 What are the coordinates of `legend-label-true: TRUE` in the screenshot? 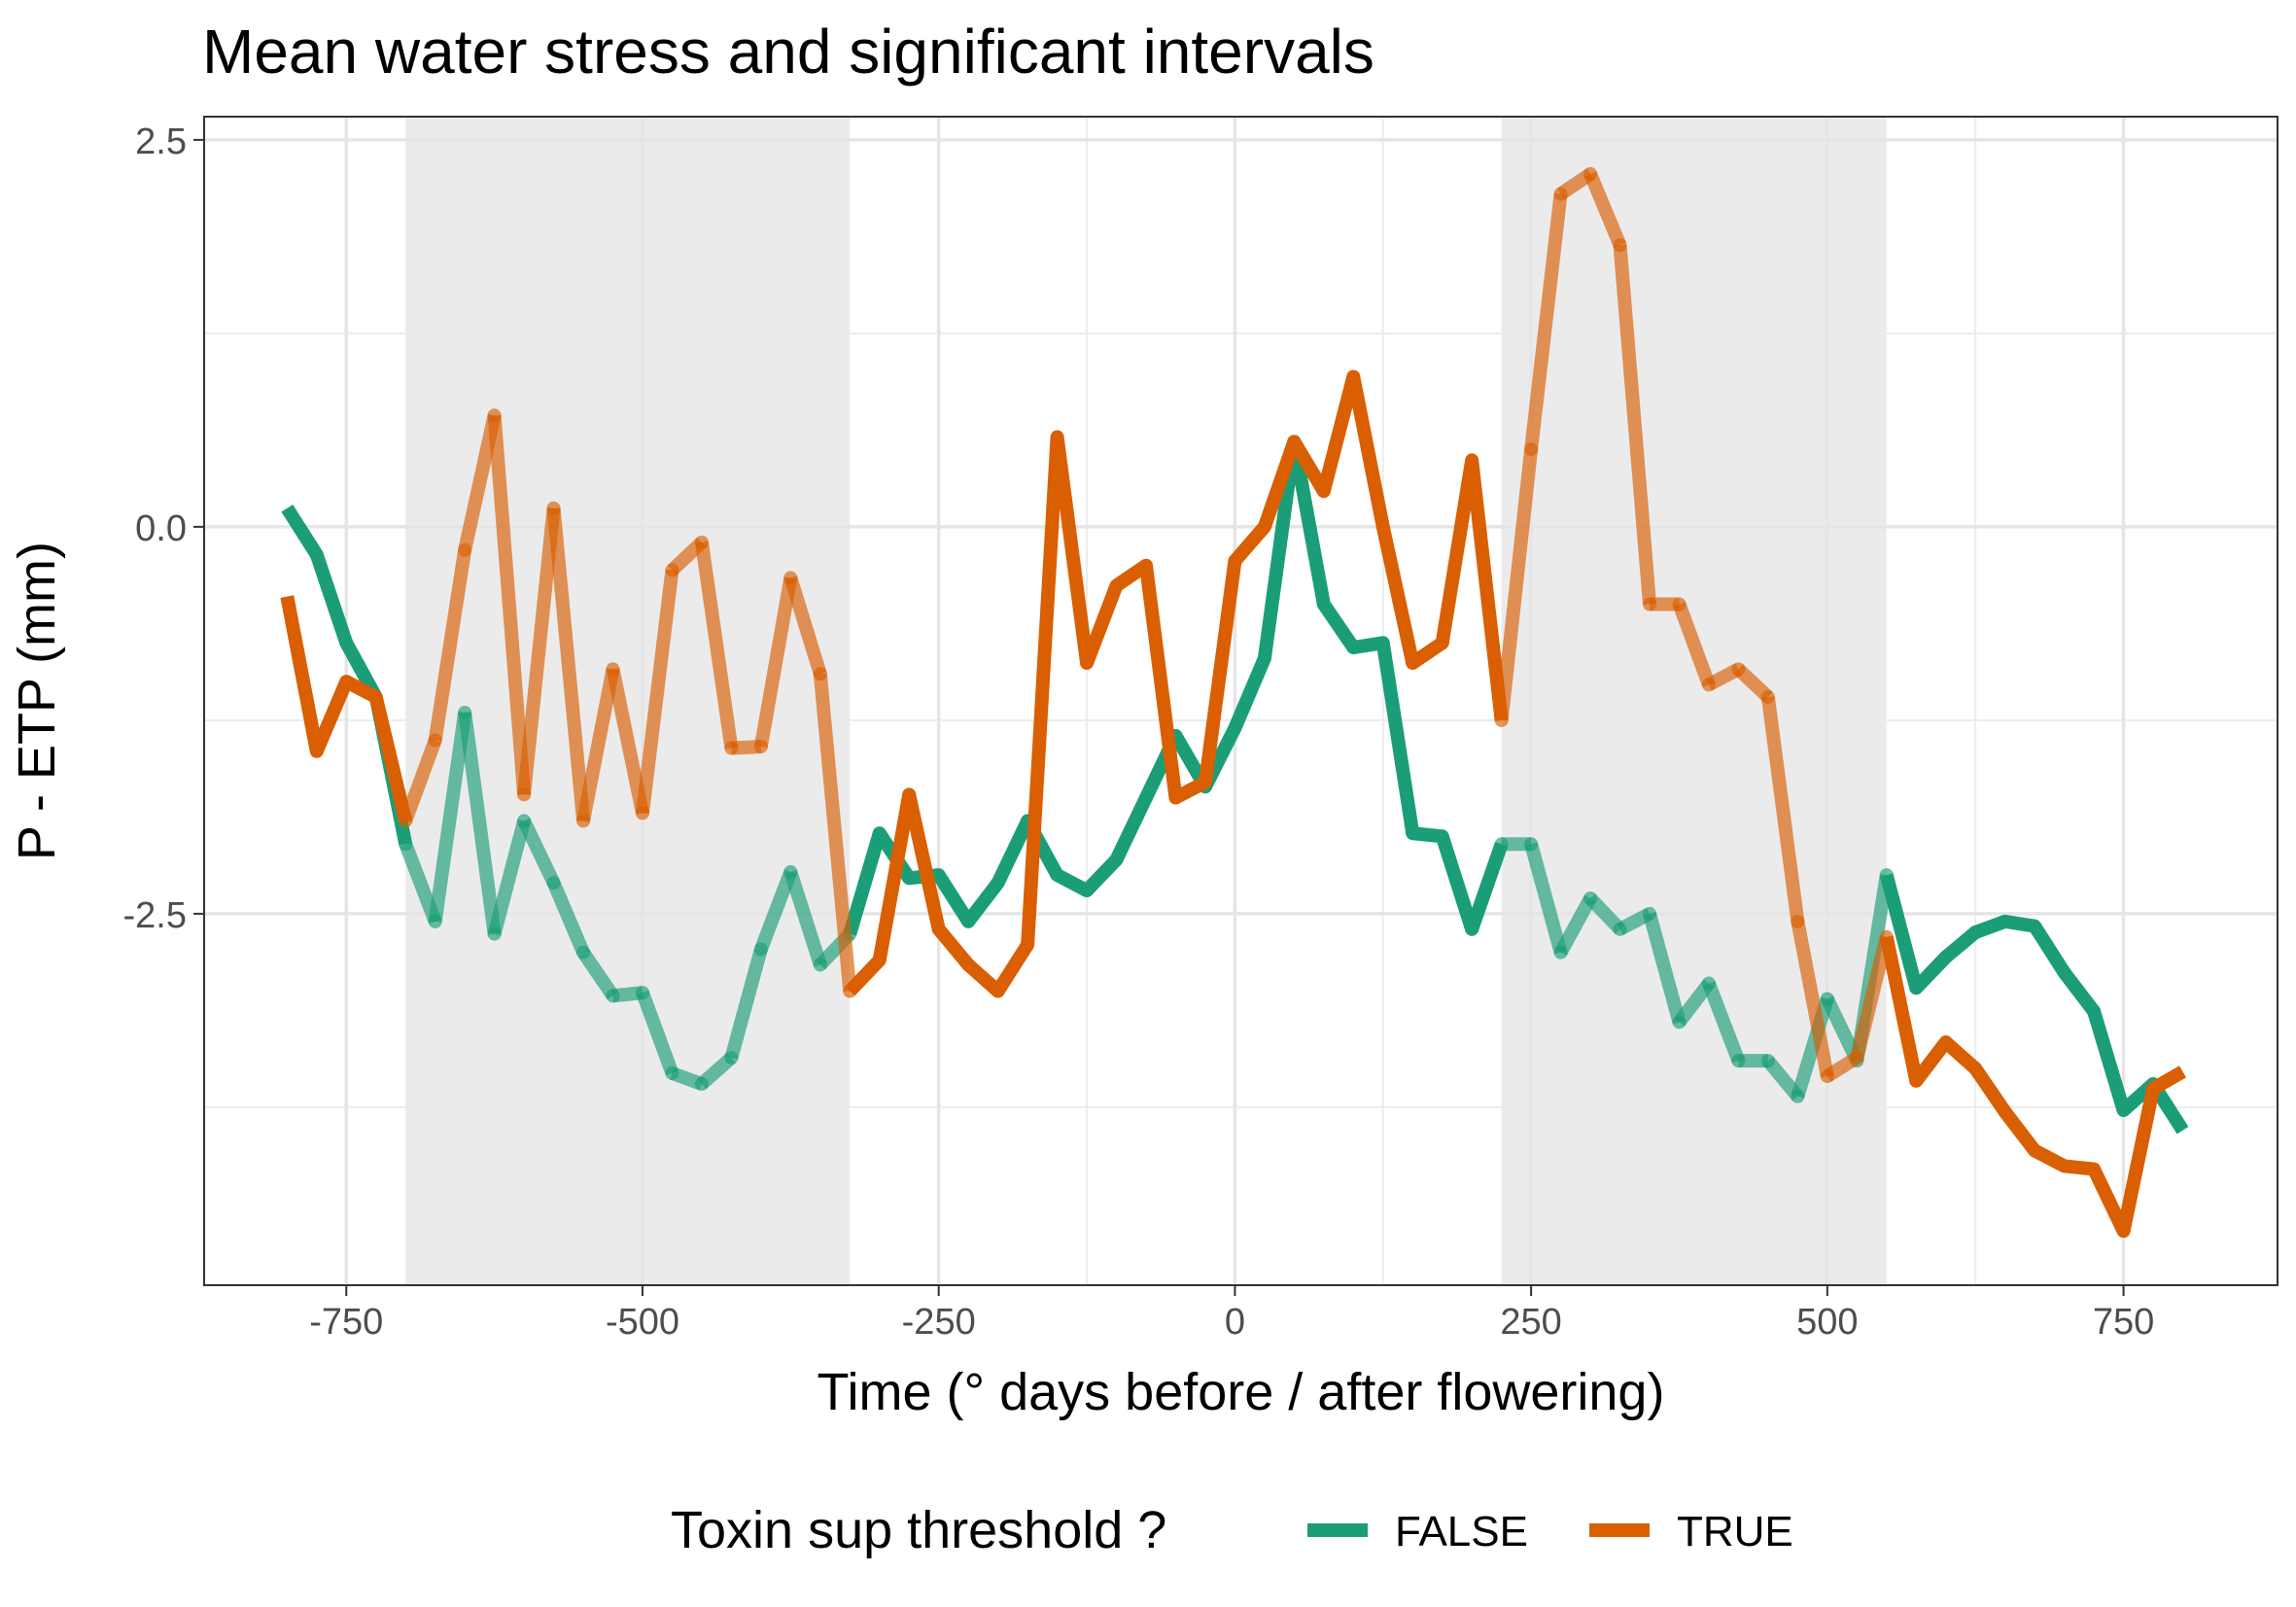 It's located at (1735, 1531).